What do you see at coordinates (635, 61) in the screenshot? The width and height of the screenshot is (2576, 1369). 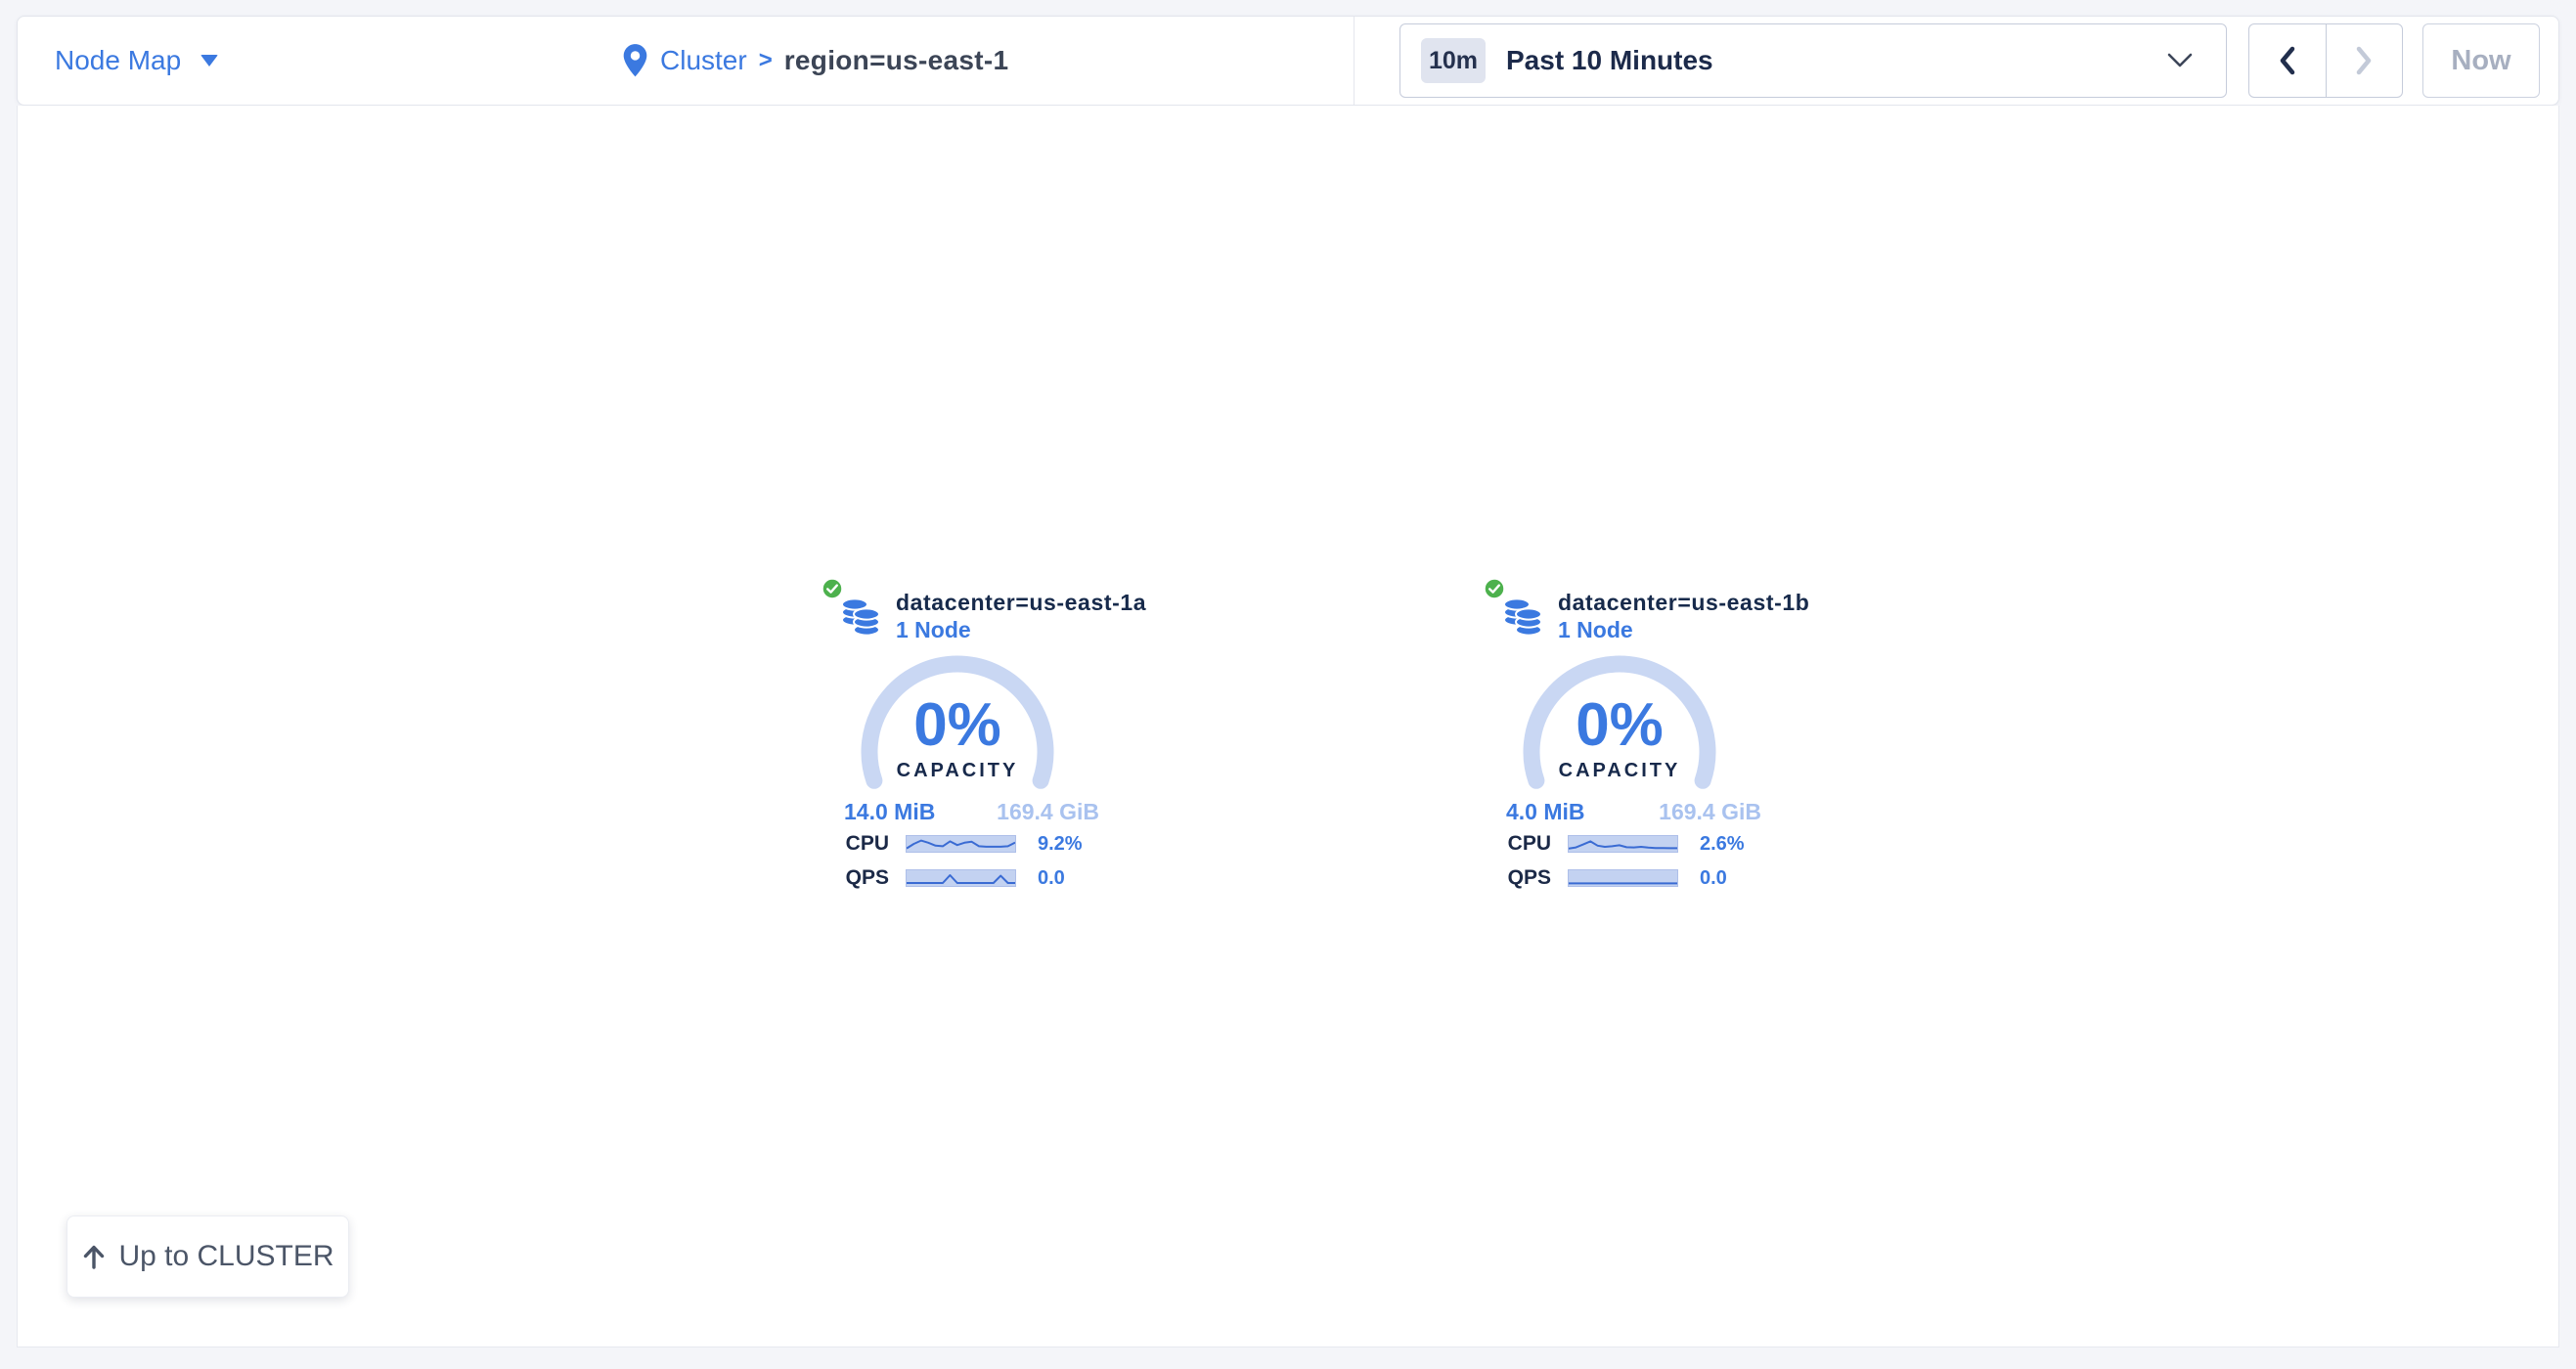 I see `location-pin-icon` at bounding box center [635, 61].